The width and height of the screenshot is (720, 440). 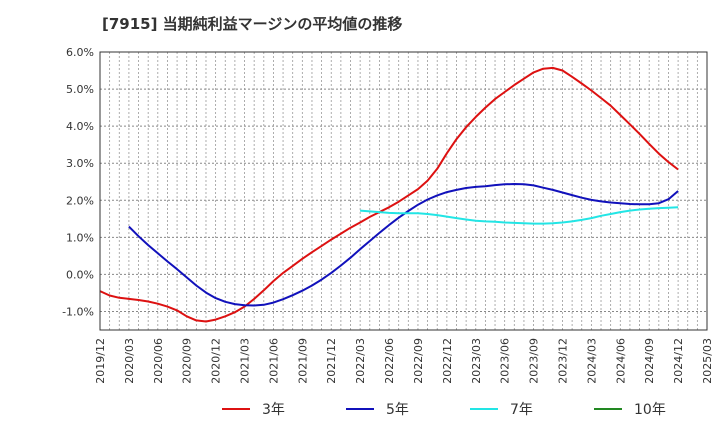 I want to click on x-tick-label: 2024/09, so click(x=649, y=361).